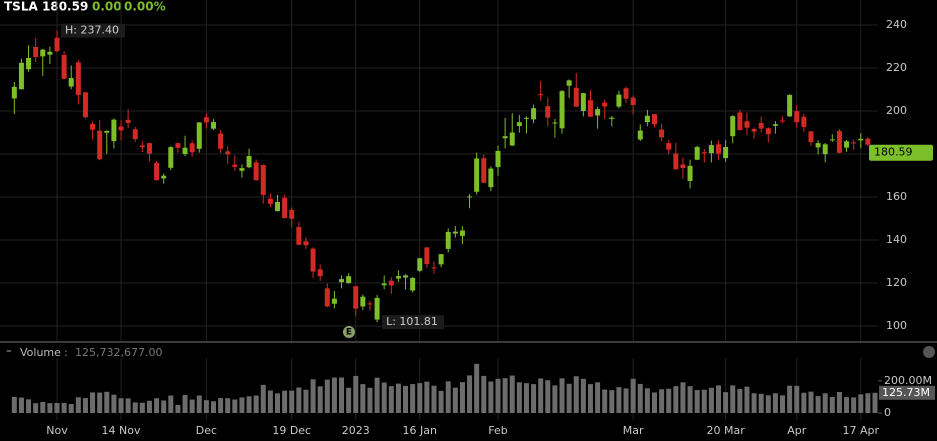  What do you see at coordinates (633, 430) in the screenshot?
I see `x-tick-label: Mar` at bounding box center [633, 430].